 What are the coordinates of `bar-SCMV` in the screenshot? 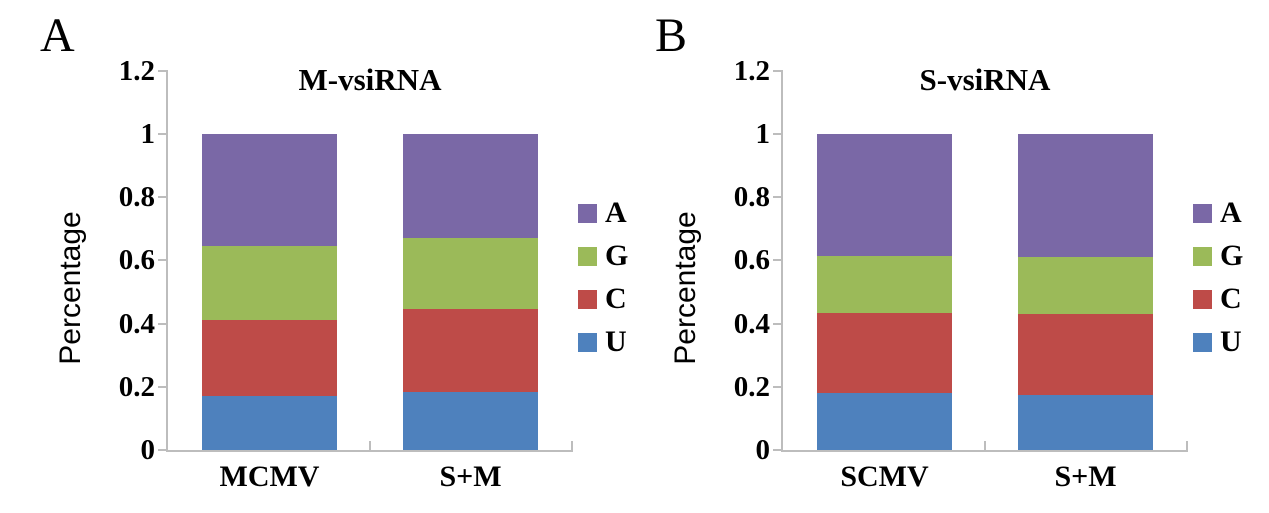 It's located at (884, 292).